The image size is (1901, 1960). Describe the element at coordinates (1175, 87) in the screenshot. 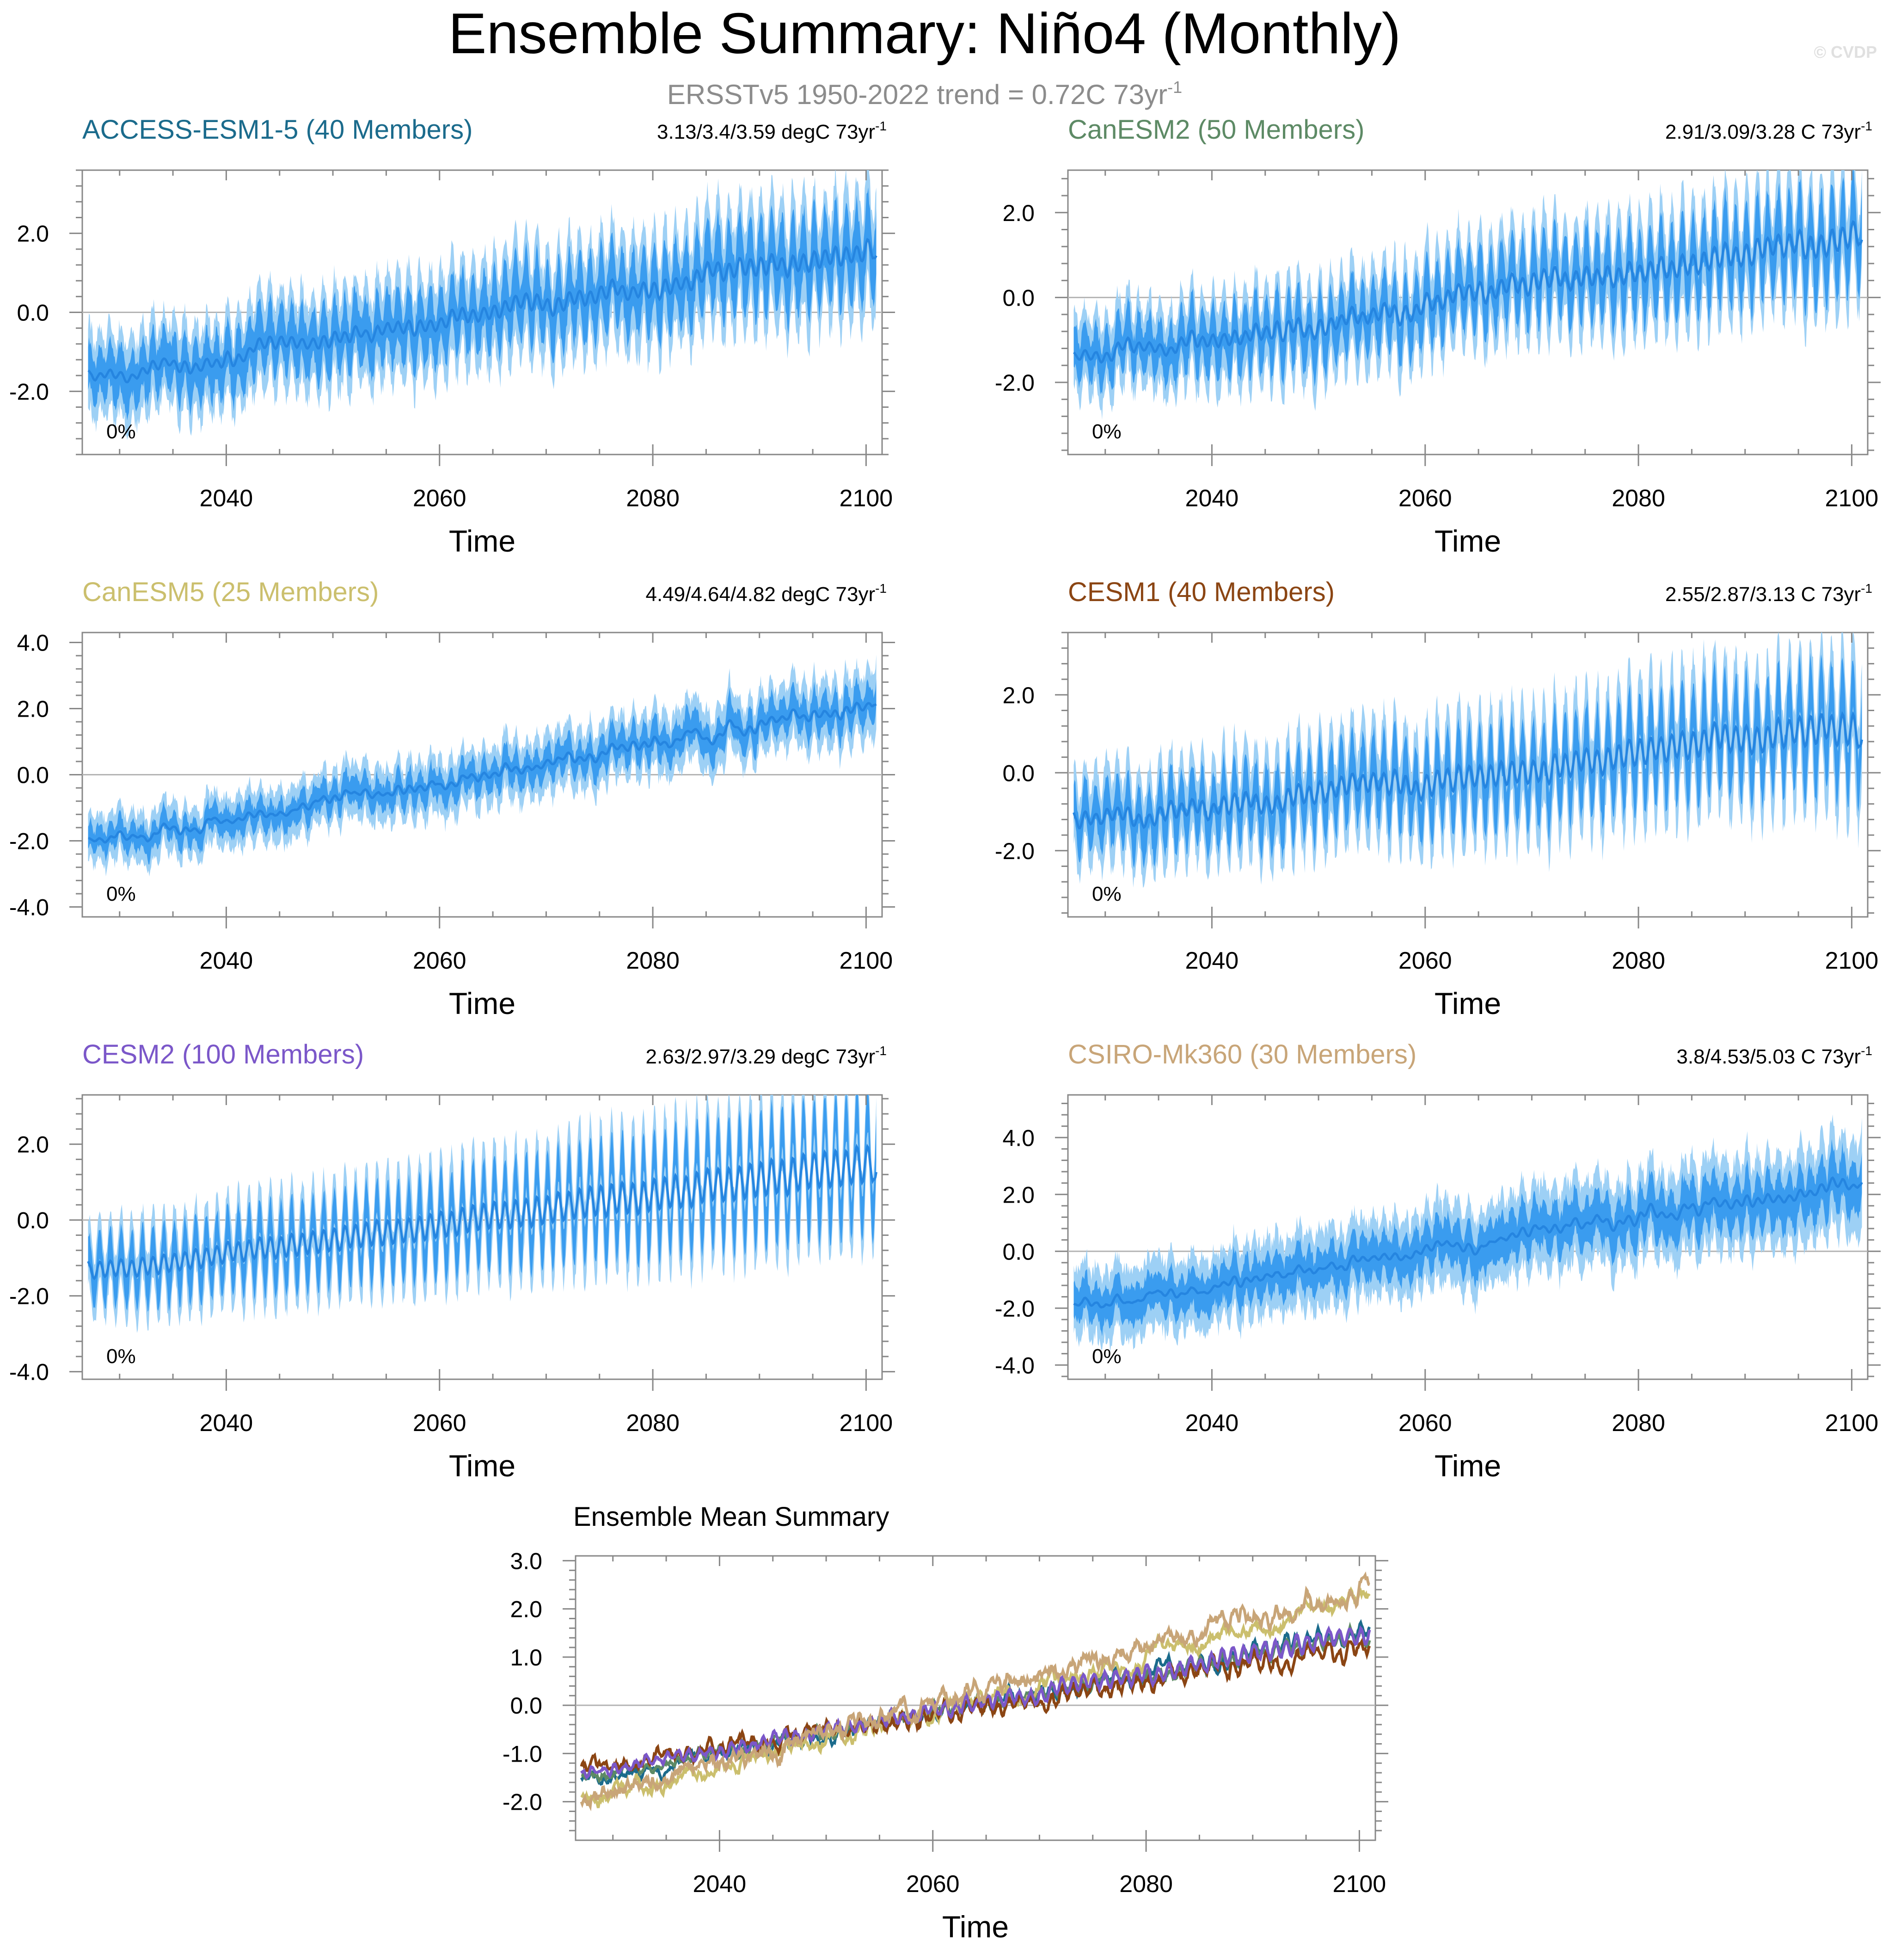

I see `figure-subtitle-superscript: -1` at that location.